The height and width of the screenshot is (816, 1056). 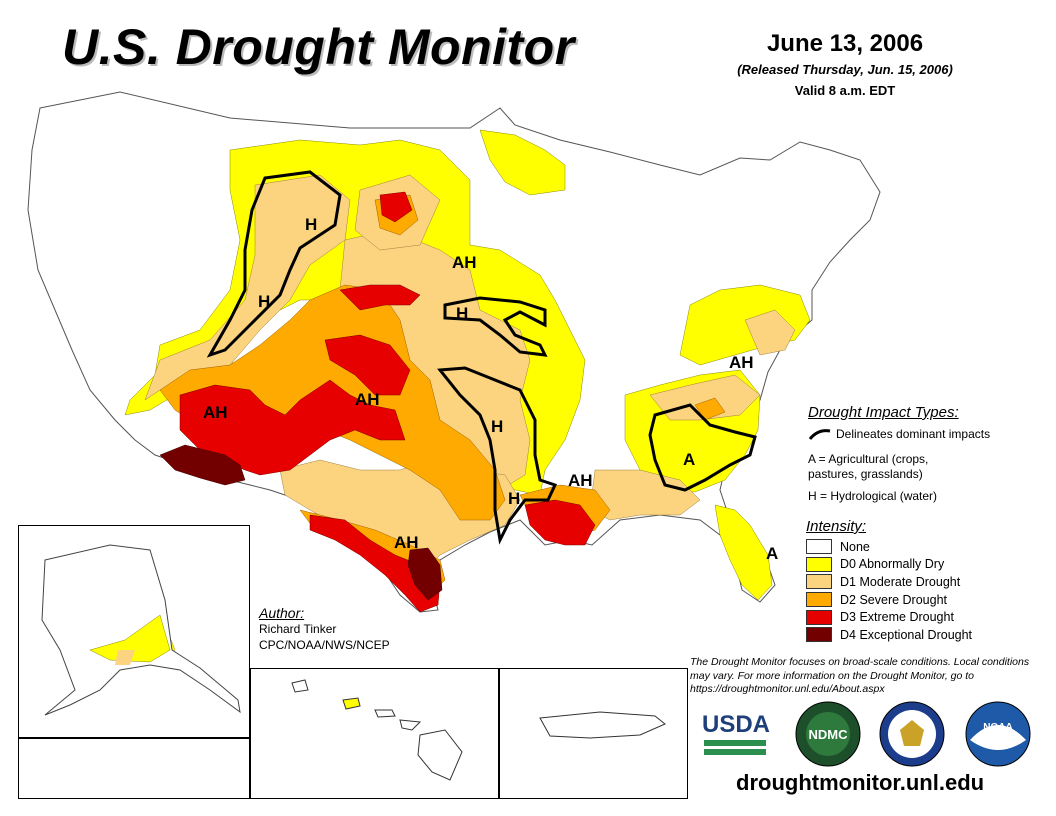 What do you see at coordinates (375, 733) in the screenshot?
I see `hawaii-inset` at bounding box center [375, 733].